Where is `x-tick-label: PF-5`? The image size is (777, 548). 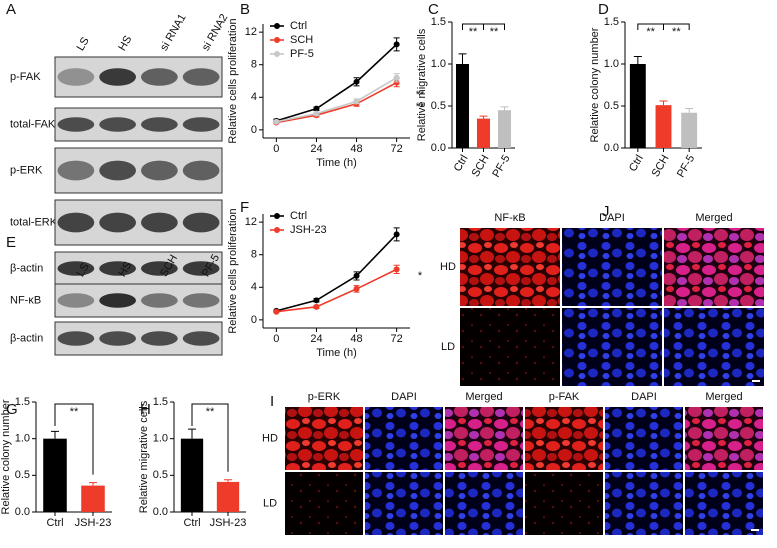 x-tick-label: PF-5 is located at coordinates (686, 166).